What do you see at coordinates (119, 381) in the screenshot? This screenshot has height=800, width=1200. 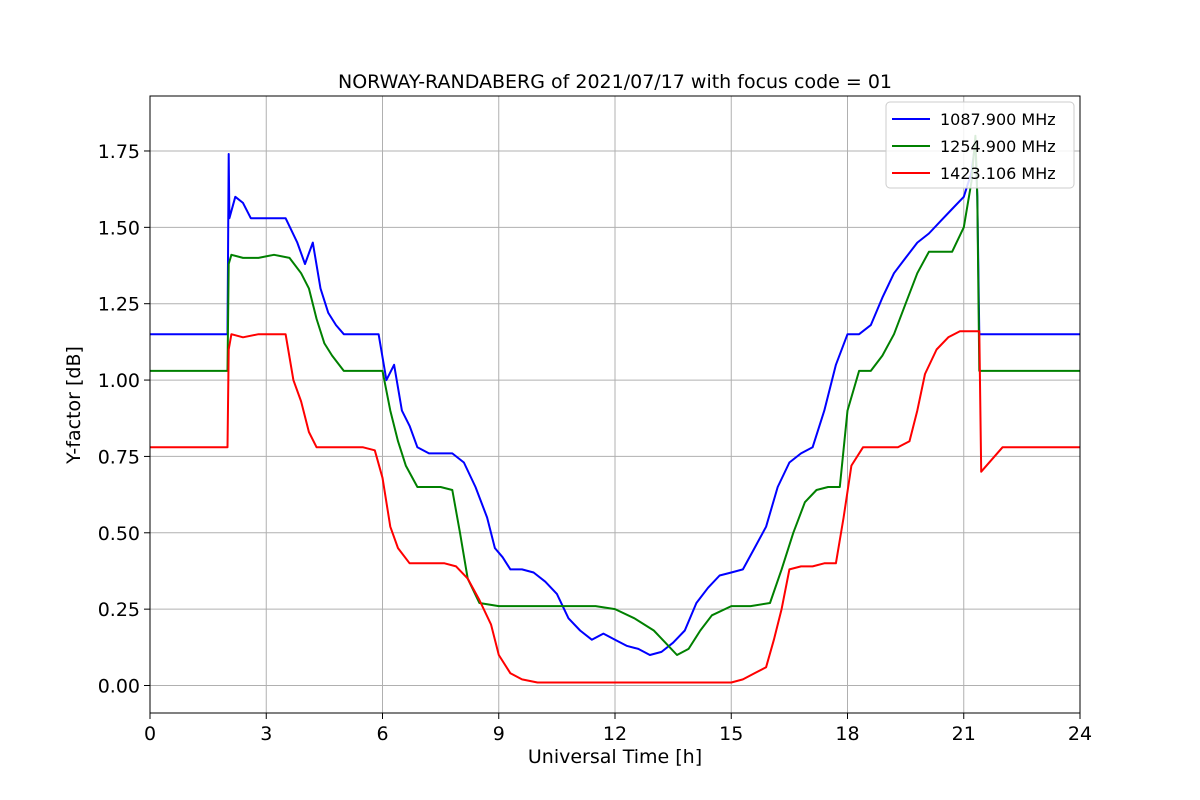 I see `y-tick-label: 1.00` at bounding box center [119, 381].